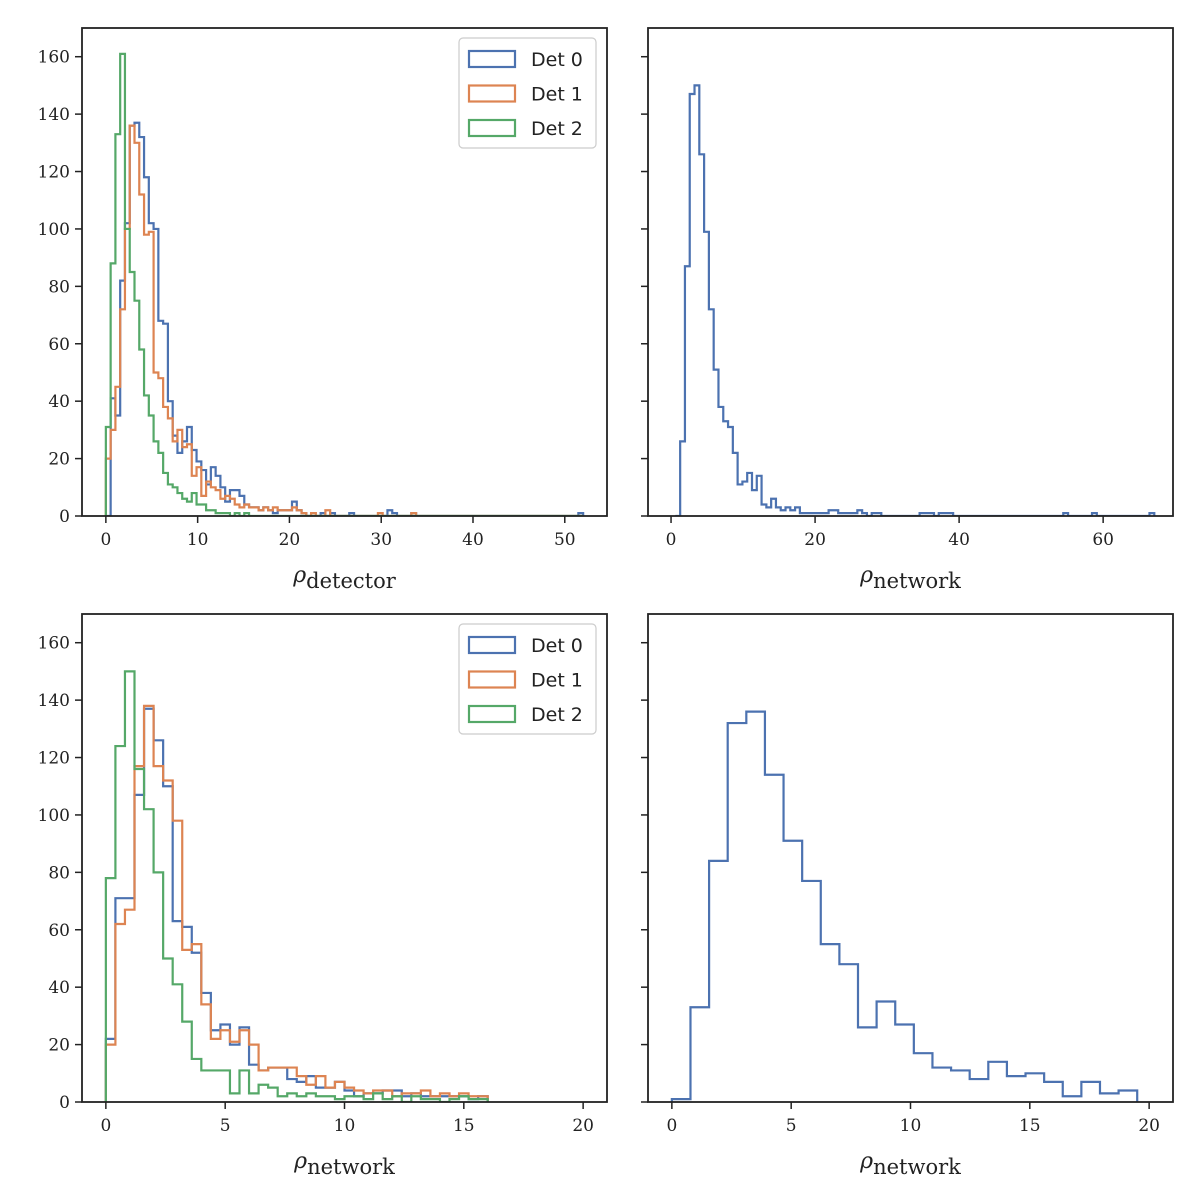 The height and width of the screenshot is (1200, 1200). What do you see at coordinates (1103, 540) in the screenshot?
I see `x-tick-label: 60` at bounding box center [1103, 540].